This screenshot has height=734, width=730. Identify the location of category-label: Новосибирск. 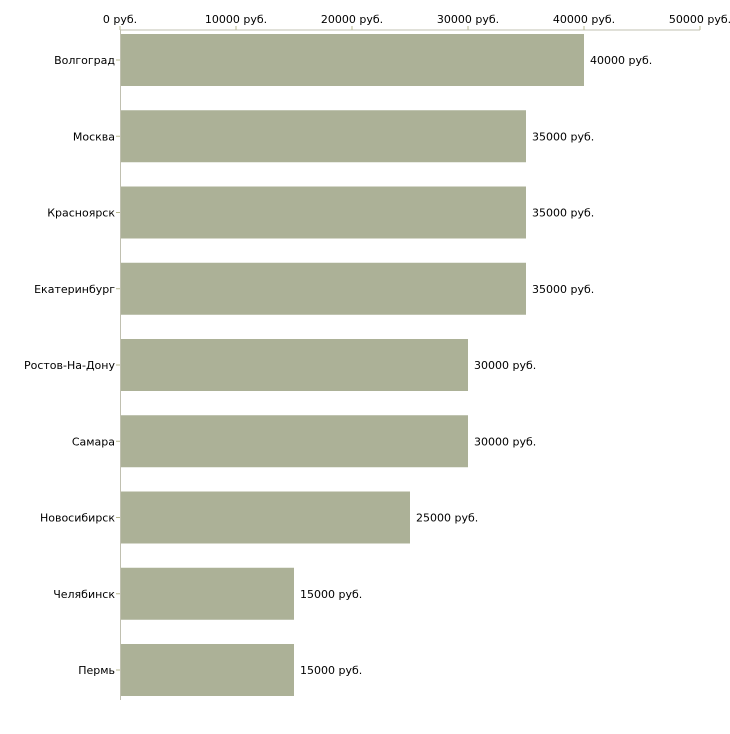
(77, 518).